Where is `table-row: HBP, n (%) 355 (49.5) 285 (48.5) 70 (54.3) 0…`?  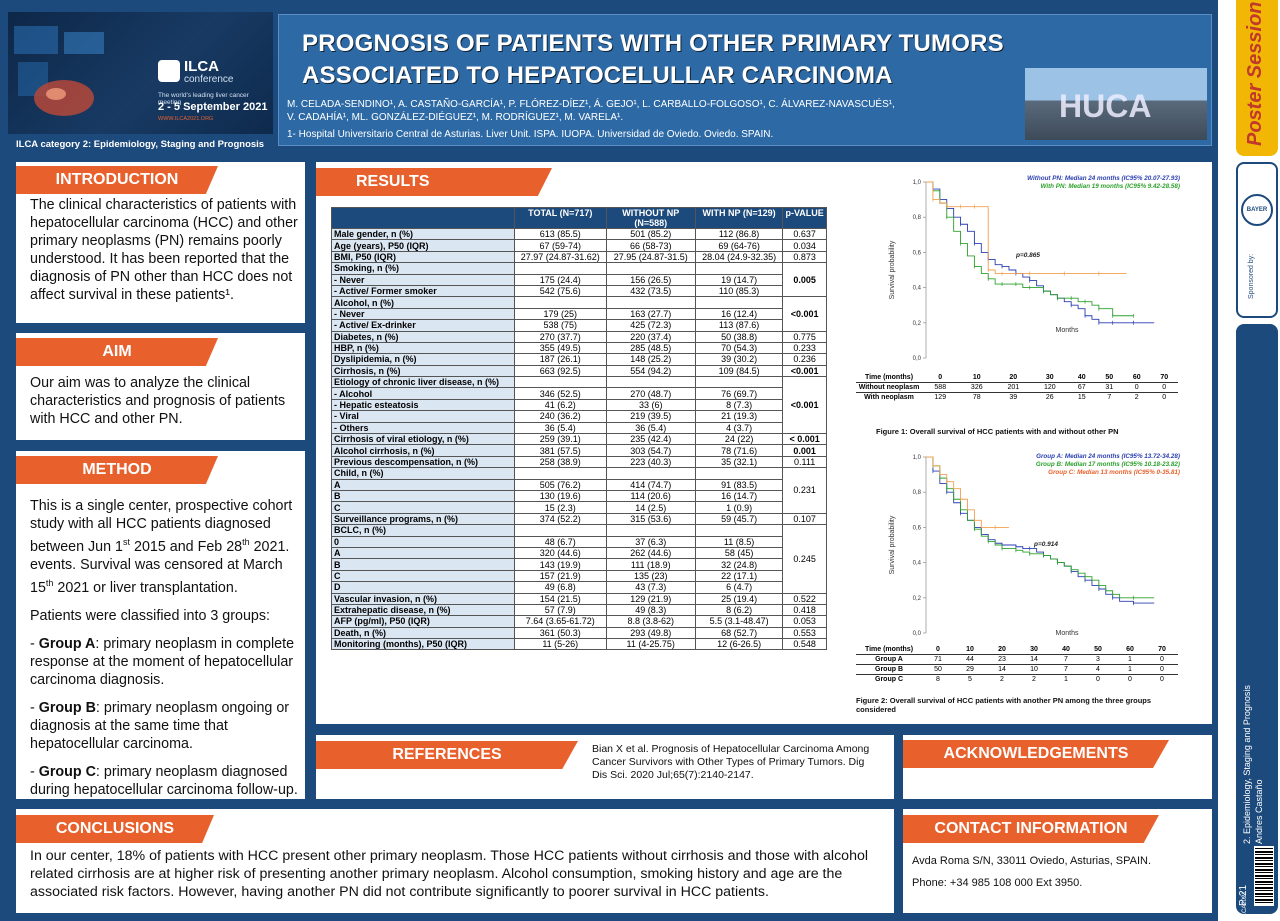
table-row: HBP, n (%) 355 (49.5) 285 (48.5) 70 (54.3) 0… is located at coordinates (578, 348).